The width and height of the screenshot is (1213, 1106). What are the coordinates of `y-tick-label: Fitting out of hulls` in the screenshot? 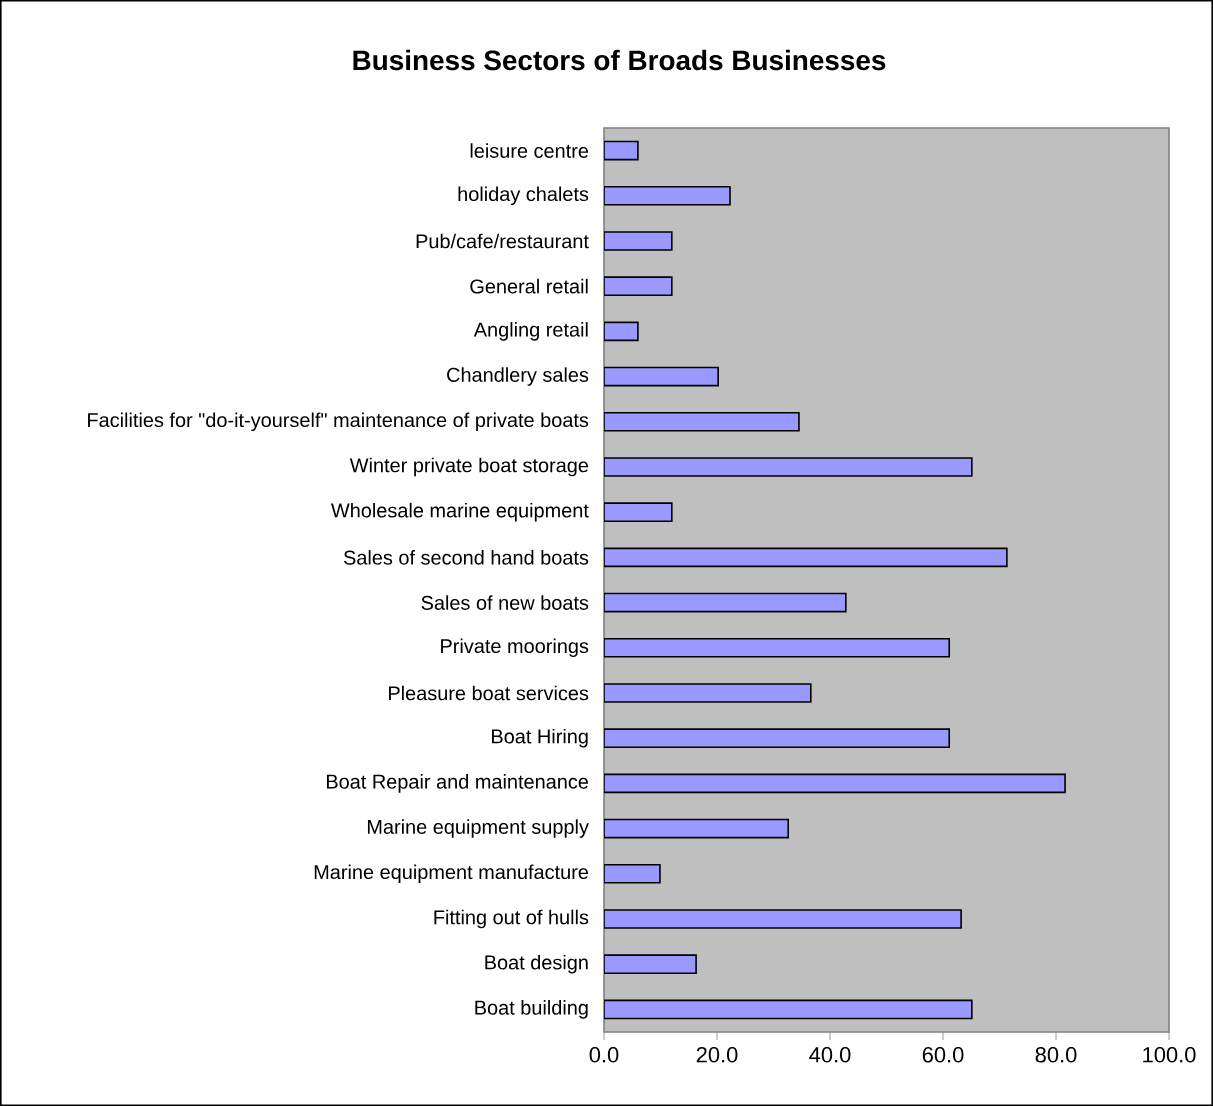 It's located at (511, 919).